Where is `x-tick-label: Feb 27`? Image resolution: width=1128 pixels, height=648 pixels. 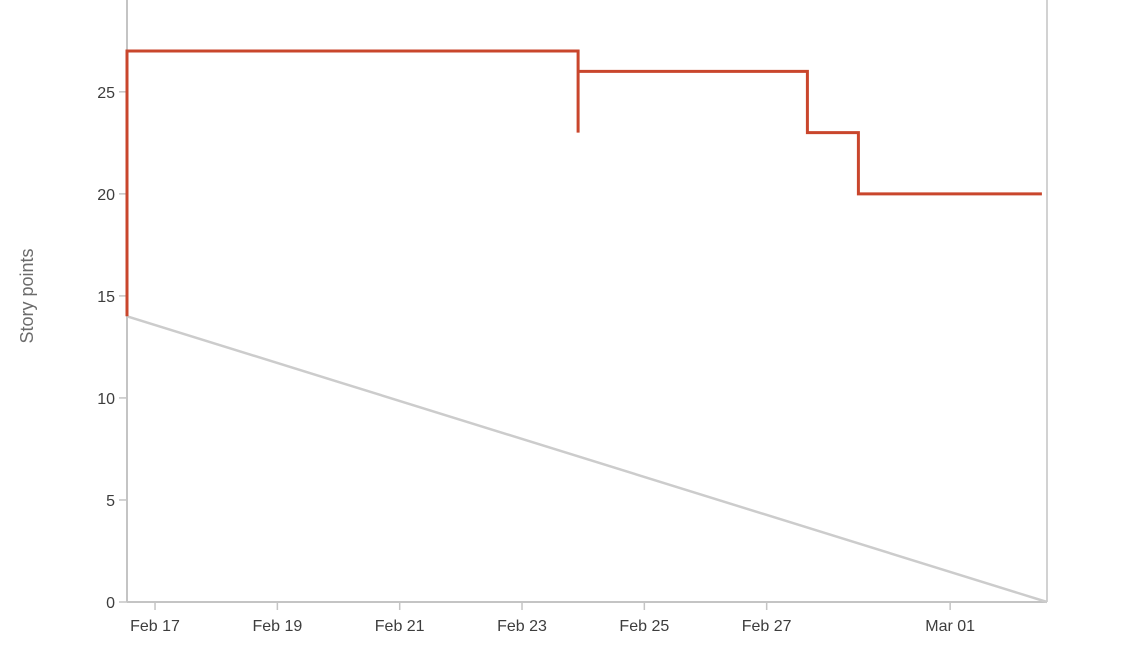 x-tick-label: Feb 27 is located at coordinates (767, 626).